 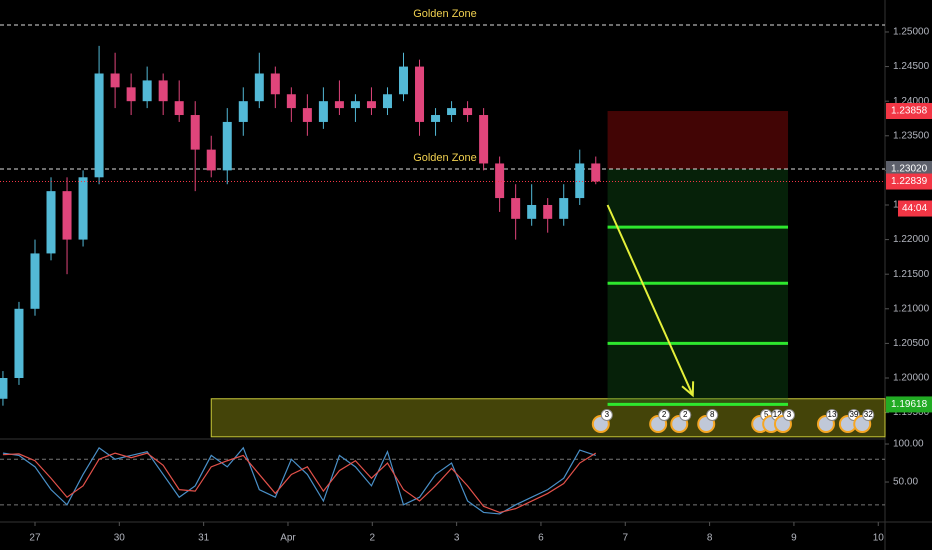 What do you see at coordinates (911, 135) in the screenshot?
I see `y-tick-label: 1.23500` at bounding box center [911, 135].